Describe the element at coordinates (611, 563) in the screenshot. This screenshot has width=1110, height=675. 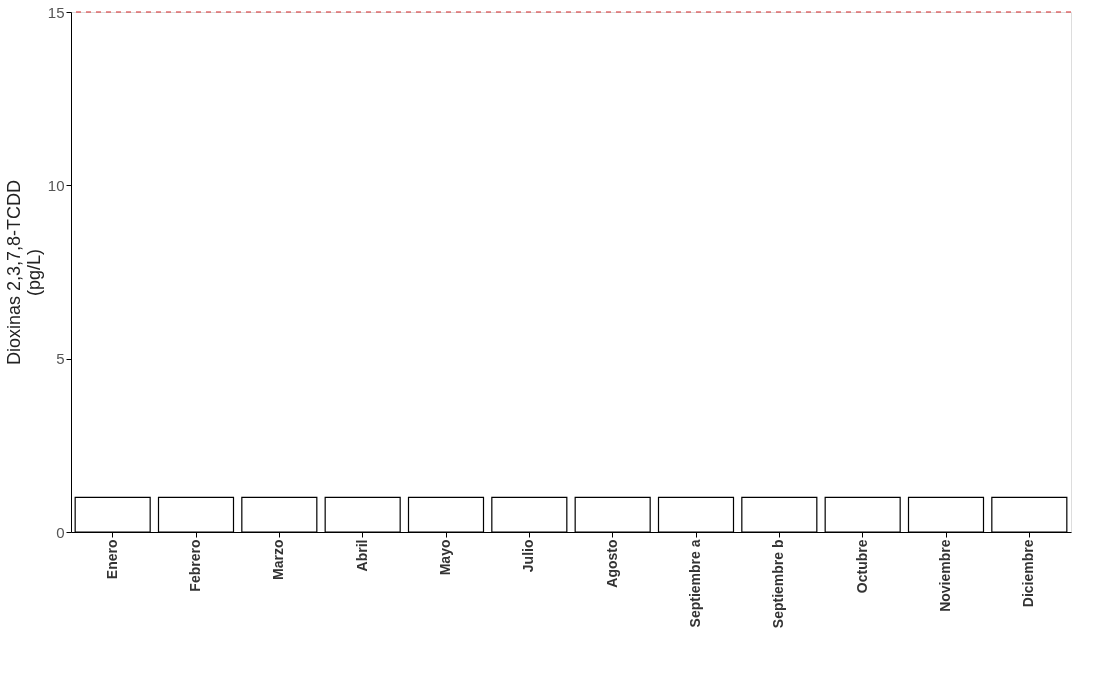
I see `x-tick-label: Agosto` at that location.